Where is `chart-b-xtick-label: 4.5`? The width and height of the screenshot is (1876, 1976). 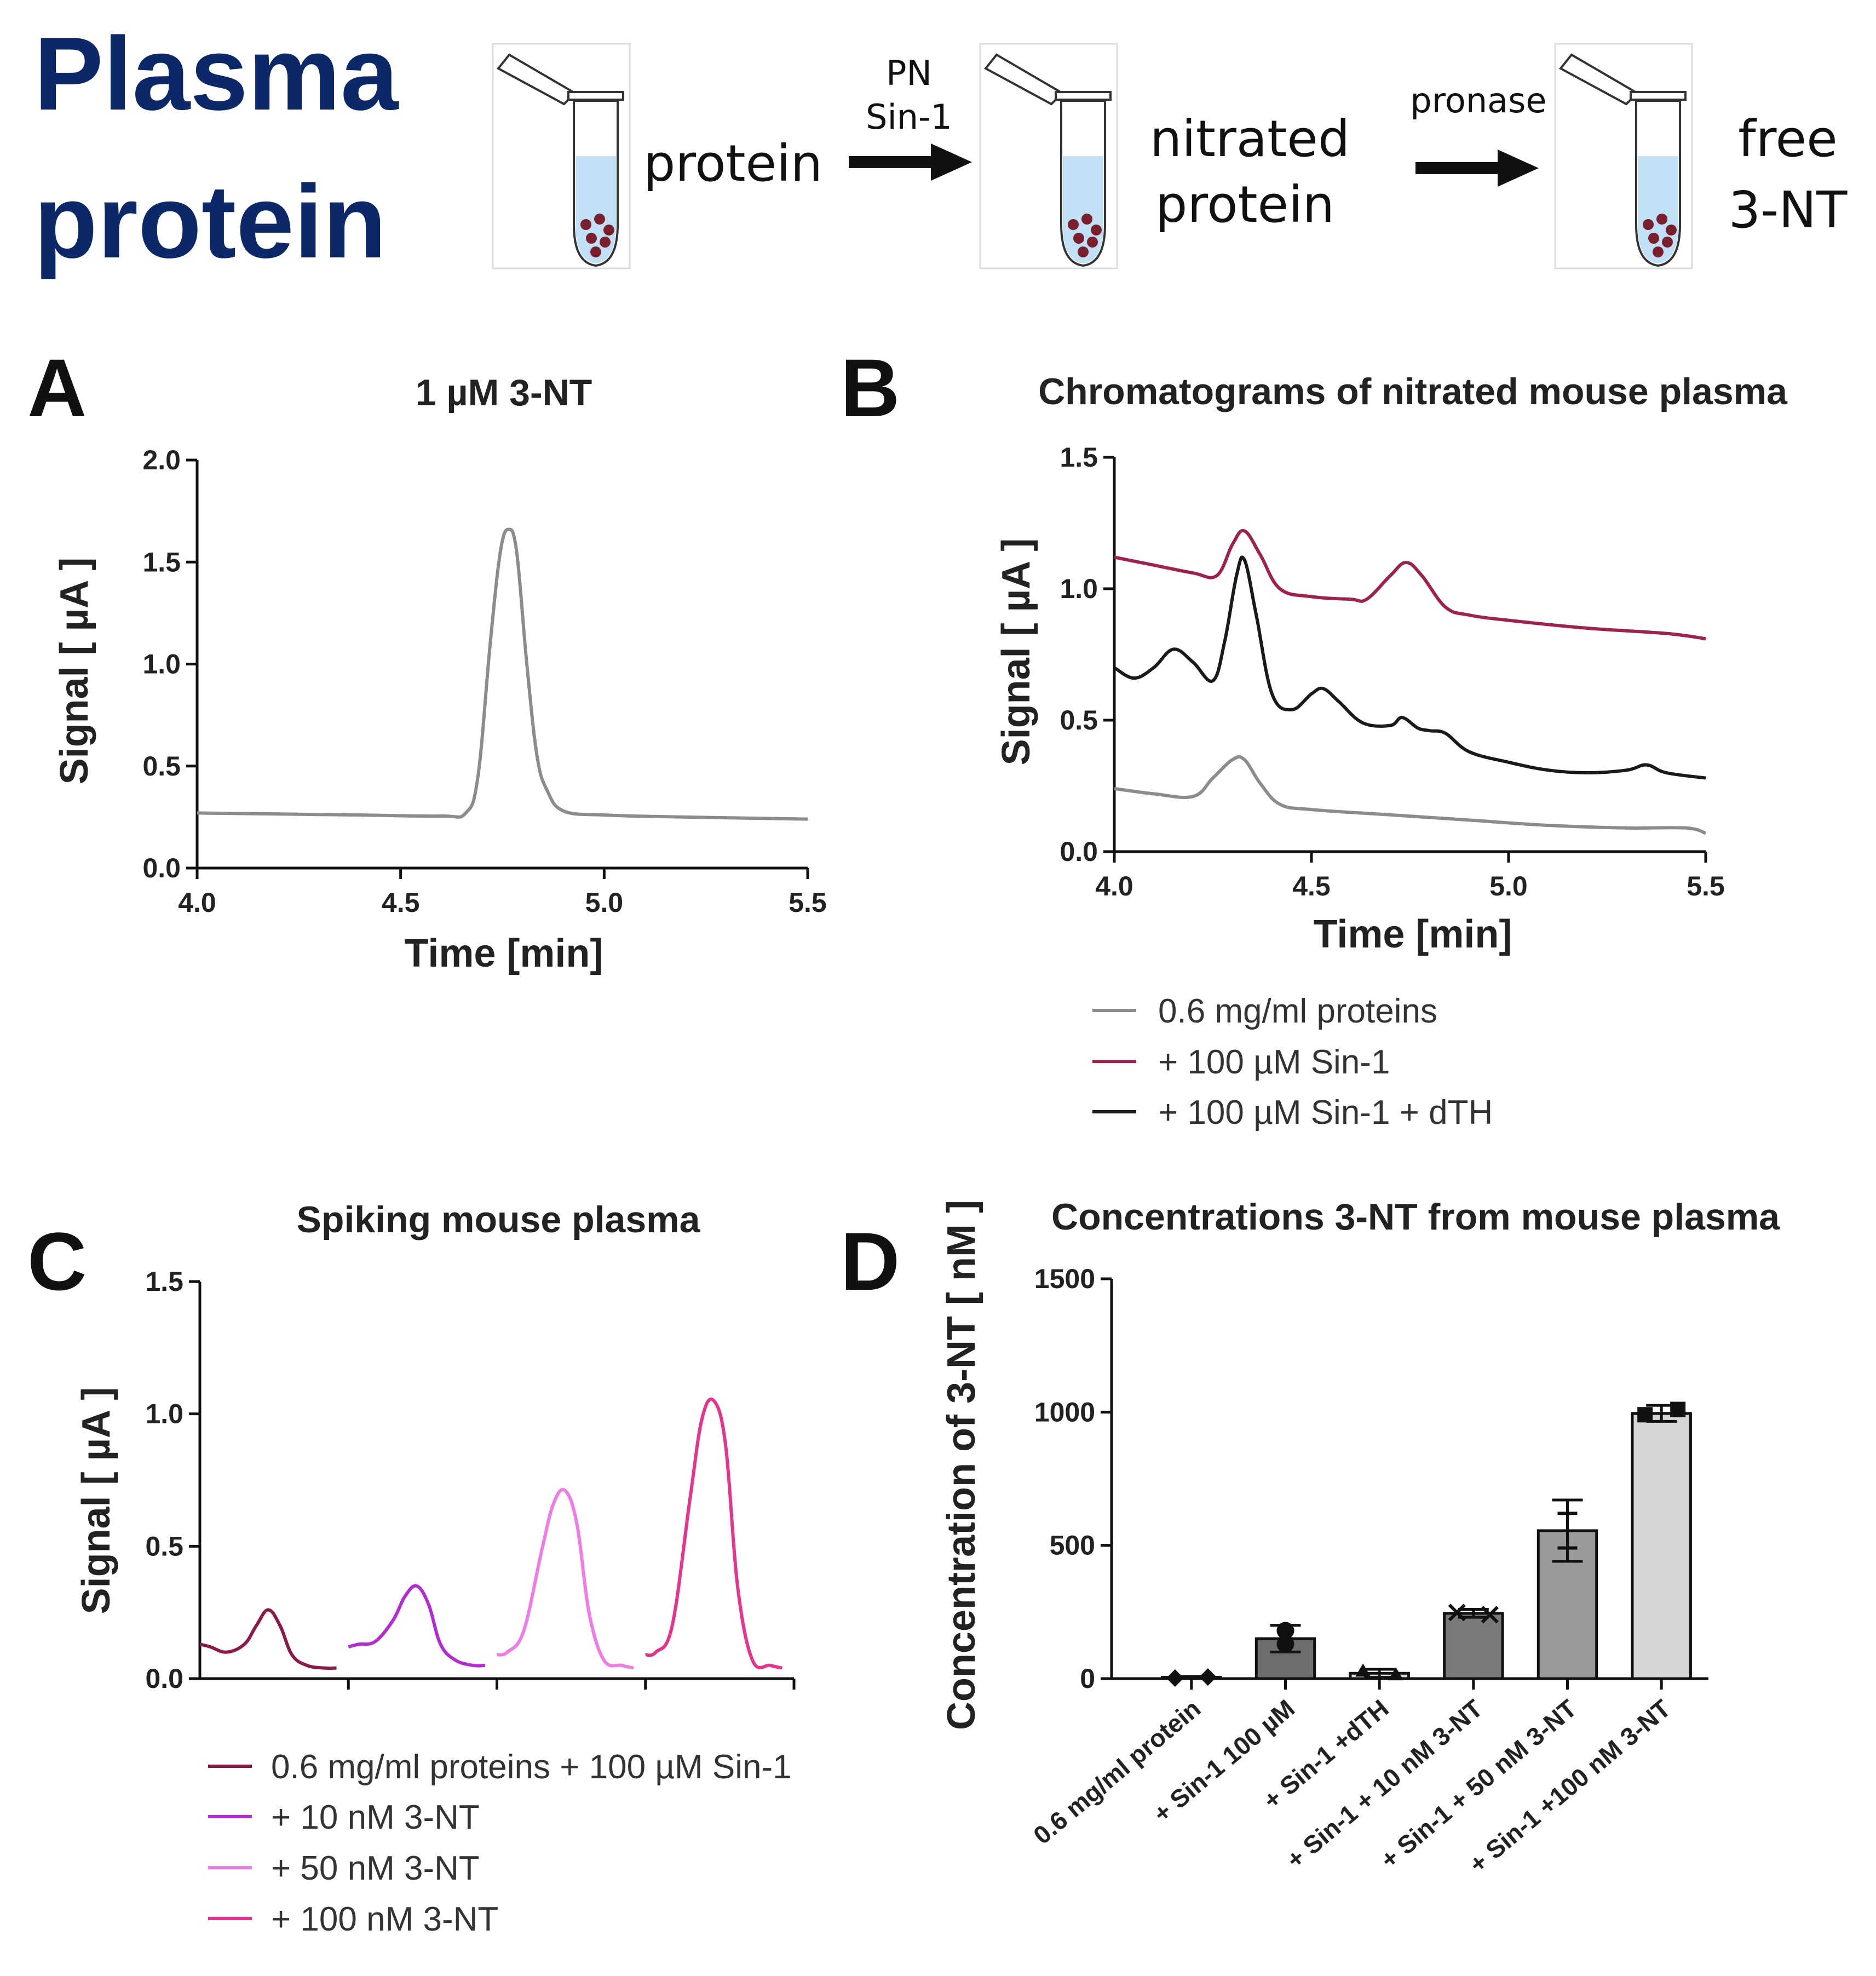 chart-b-xtick-label: 4.5 is located at coordinates (1312, 886).